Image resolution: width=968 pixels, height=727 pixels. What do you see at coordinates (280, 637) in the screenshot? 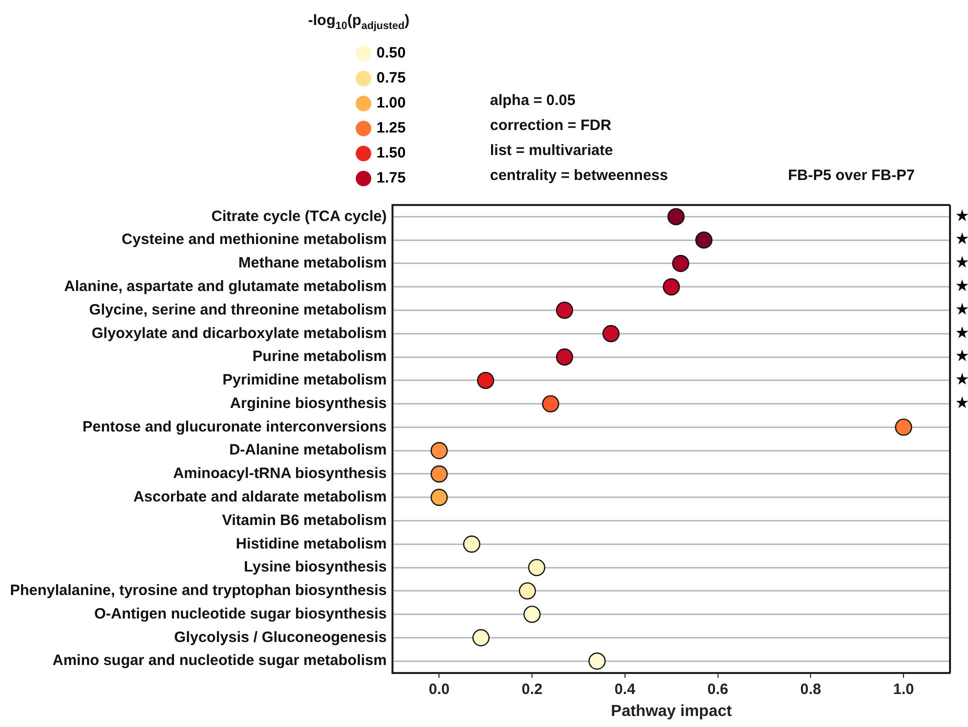
I see `y-tick-label: Glycolysis / Gluconeogenesis` at bounding box center [280, 637].